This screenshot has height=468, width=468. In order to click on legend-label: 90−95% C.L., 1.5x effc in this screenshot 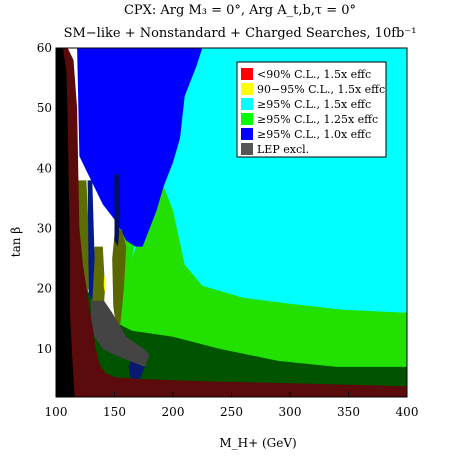, I will do `click(321, 89)`.